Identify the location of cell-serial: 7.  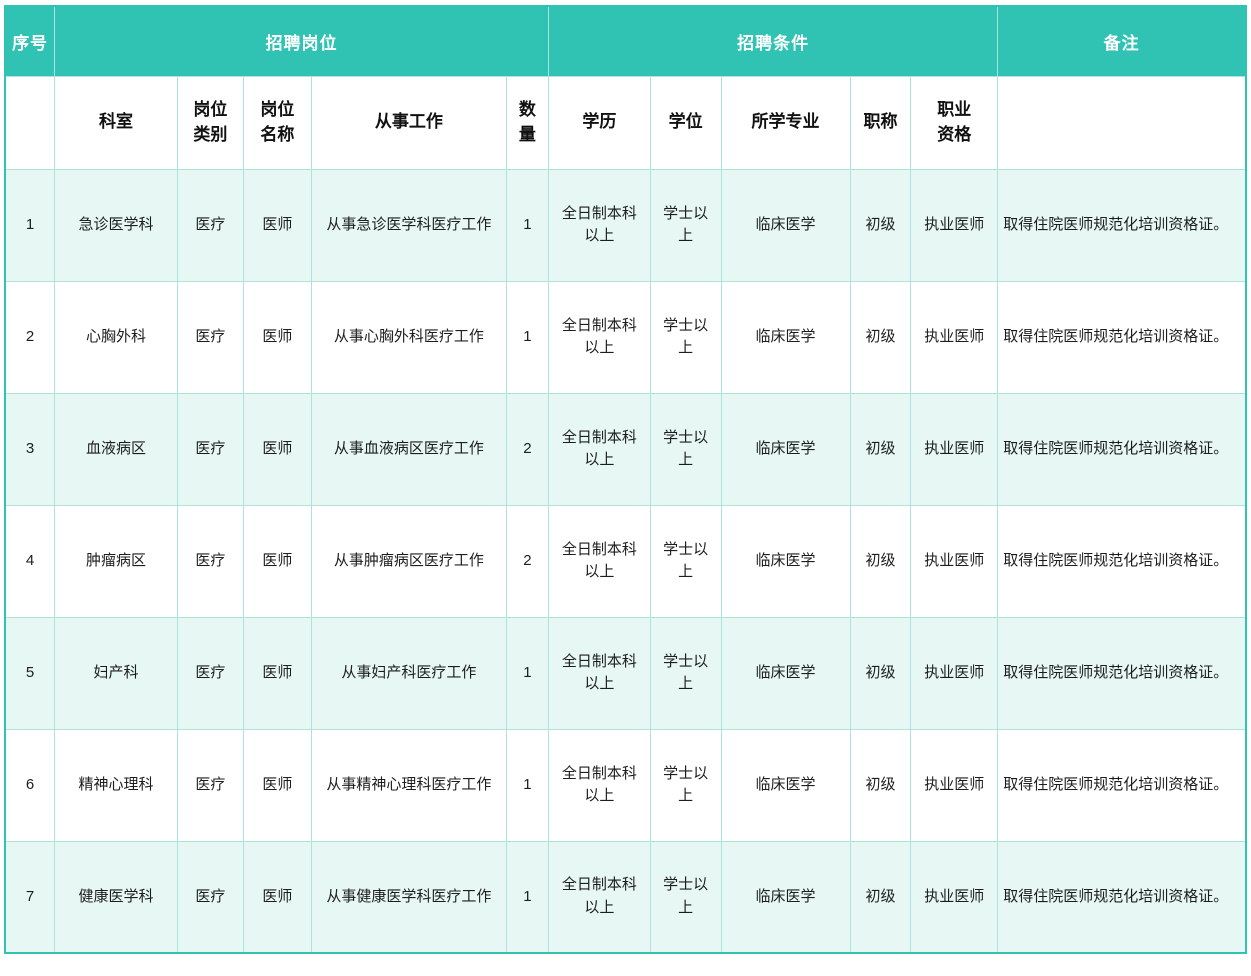
(30, 897).